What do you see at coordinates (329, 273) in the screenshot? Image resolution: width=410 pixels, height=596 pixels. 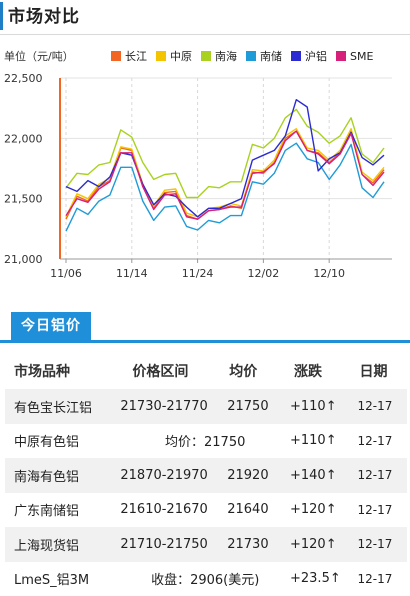 I see `x-tick-label: 12/10` at bounding box center [329, 273].